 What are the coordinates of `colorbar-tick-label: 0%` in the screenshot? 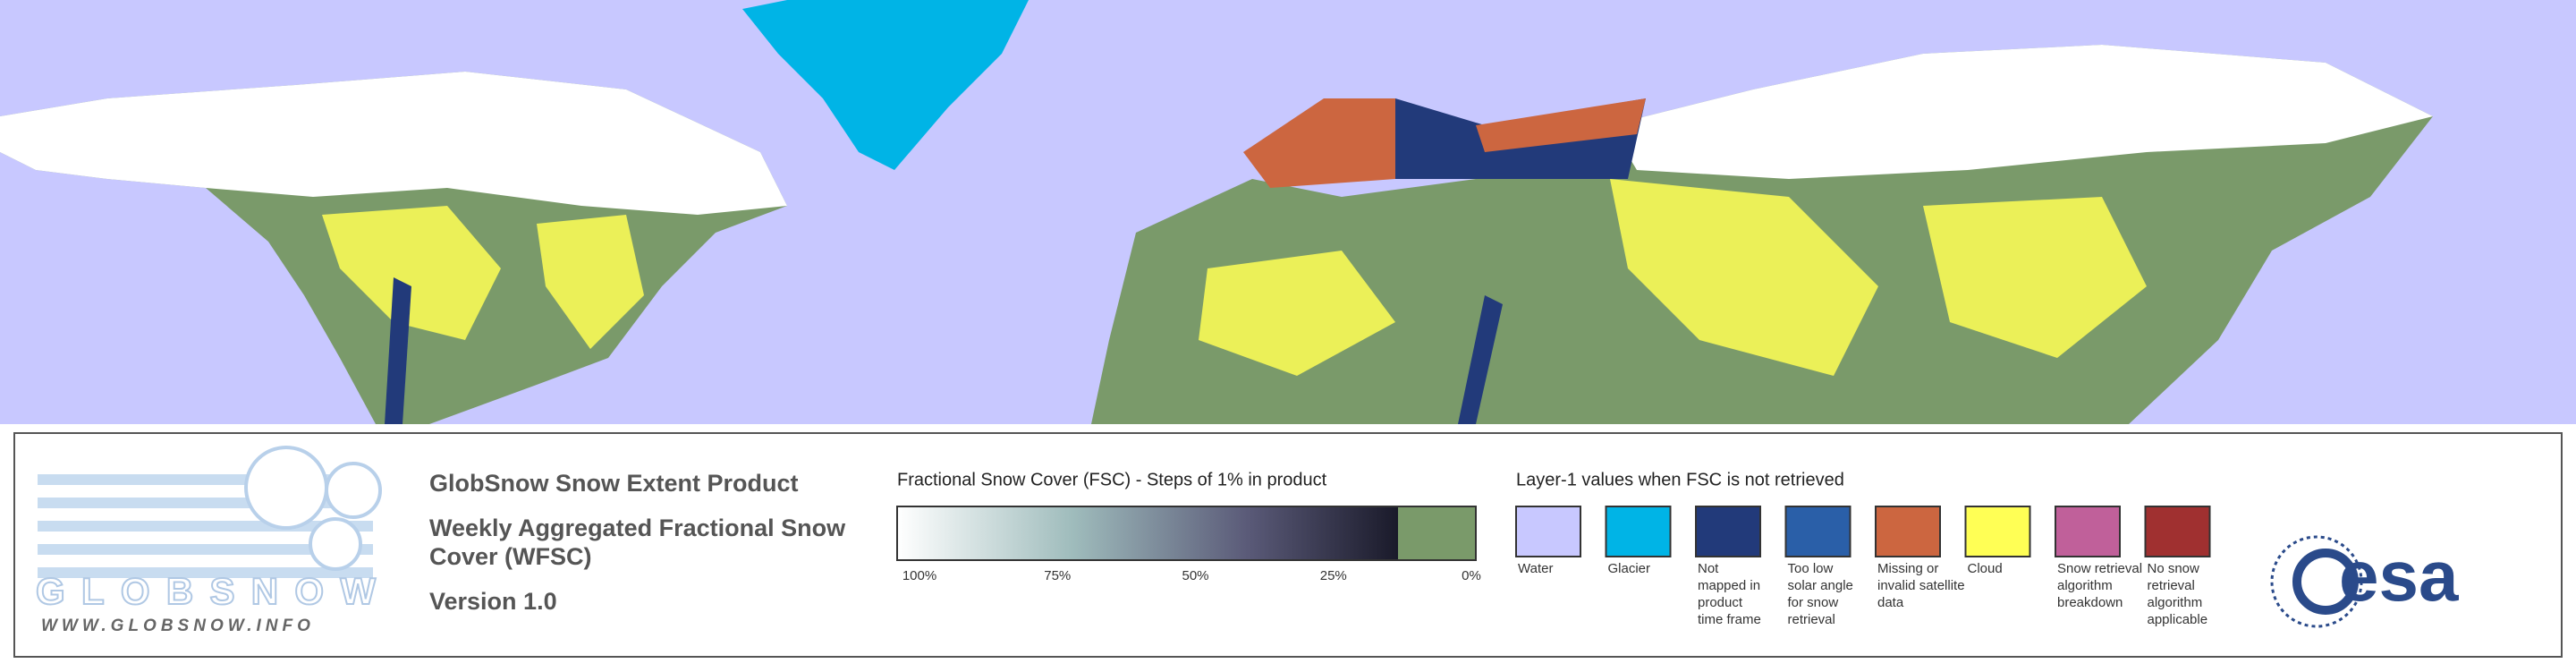 It's located at (1471, 575).